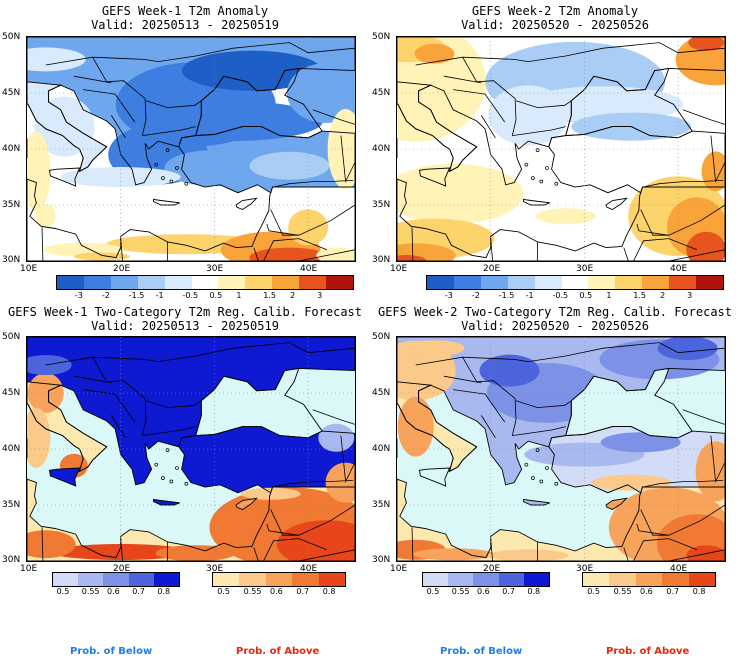 The width and height of the screenshot is (740, 662). I want to click on panel-valid-dates: Valid: 20250520 - 20250526, so click(555, 25).